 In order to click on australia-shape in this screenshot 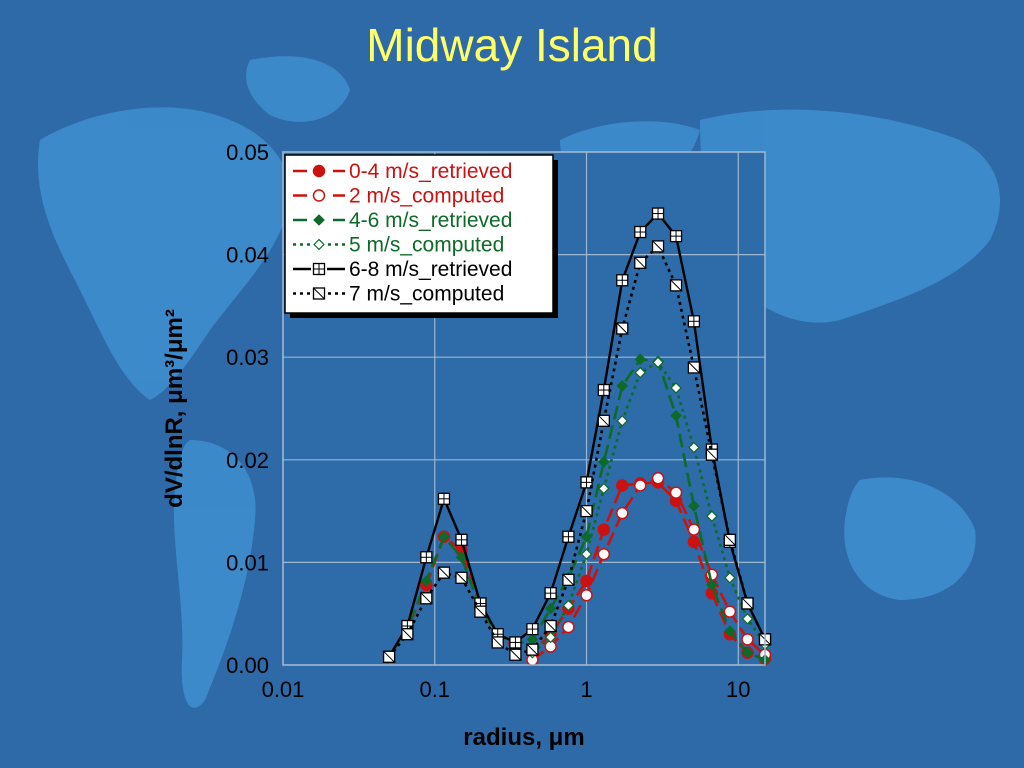, I will do `click(910, 538)`.